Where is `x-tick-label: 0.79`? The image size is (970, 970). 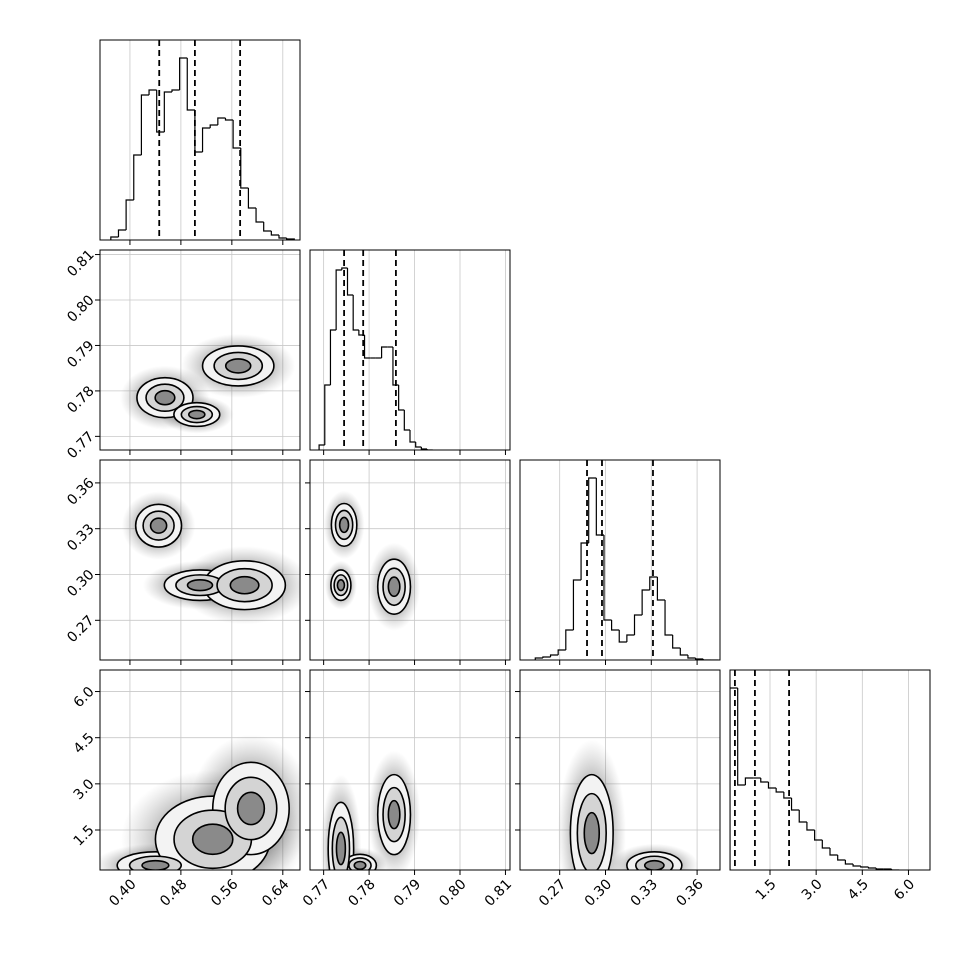 x-tick-label: 0.79 is located at coordinates (407, 892).